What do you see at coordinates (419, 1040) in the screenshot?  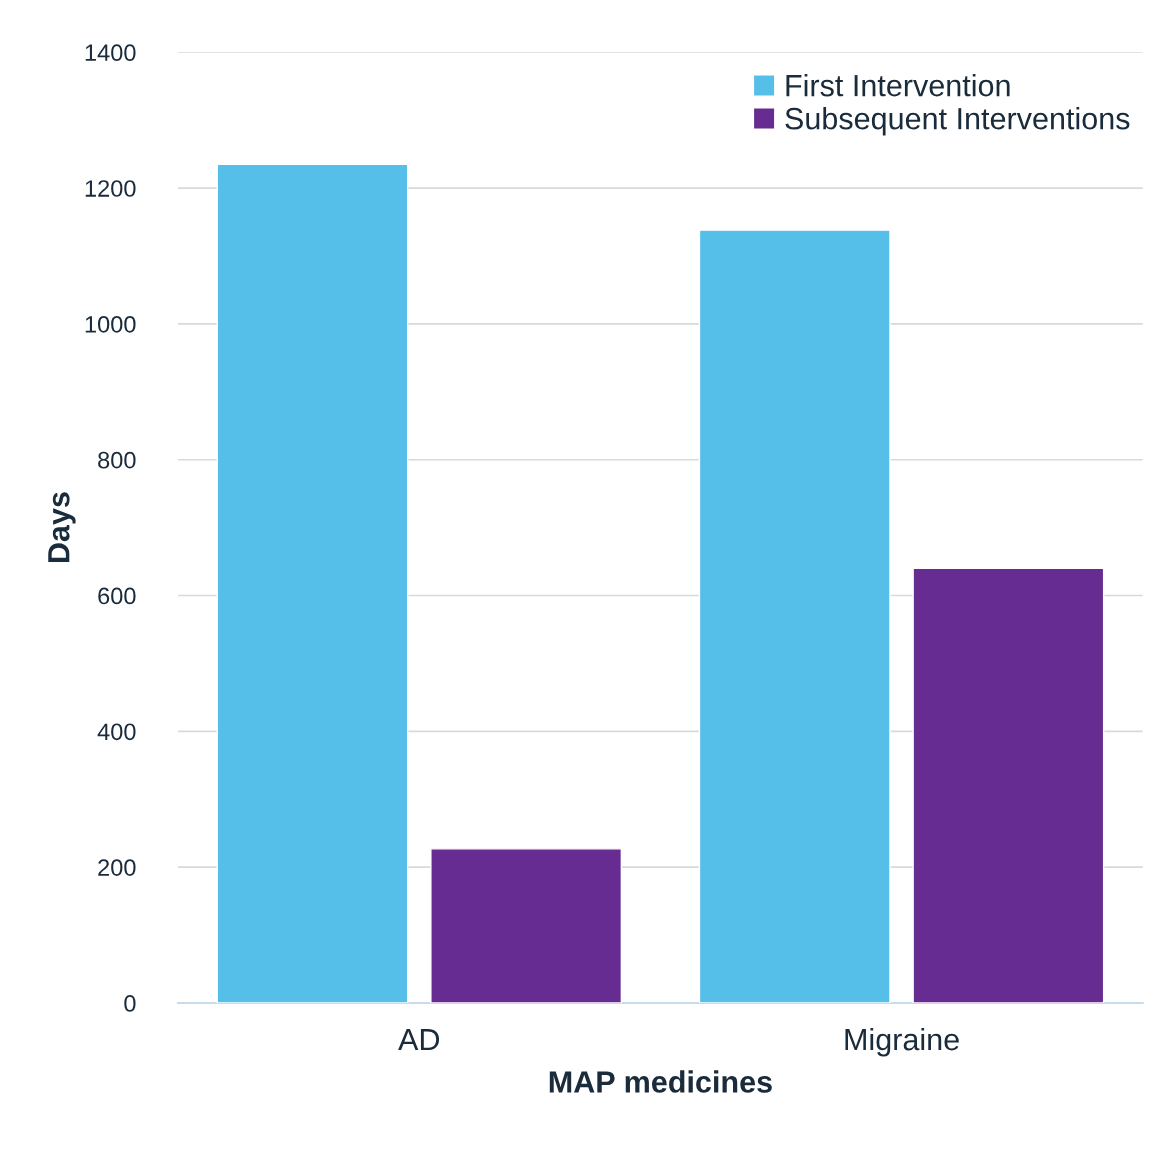 I see `x-tick-label: AD` at bounding box center [419, 1040].